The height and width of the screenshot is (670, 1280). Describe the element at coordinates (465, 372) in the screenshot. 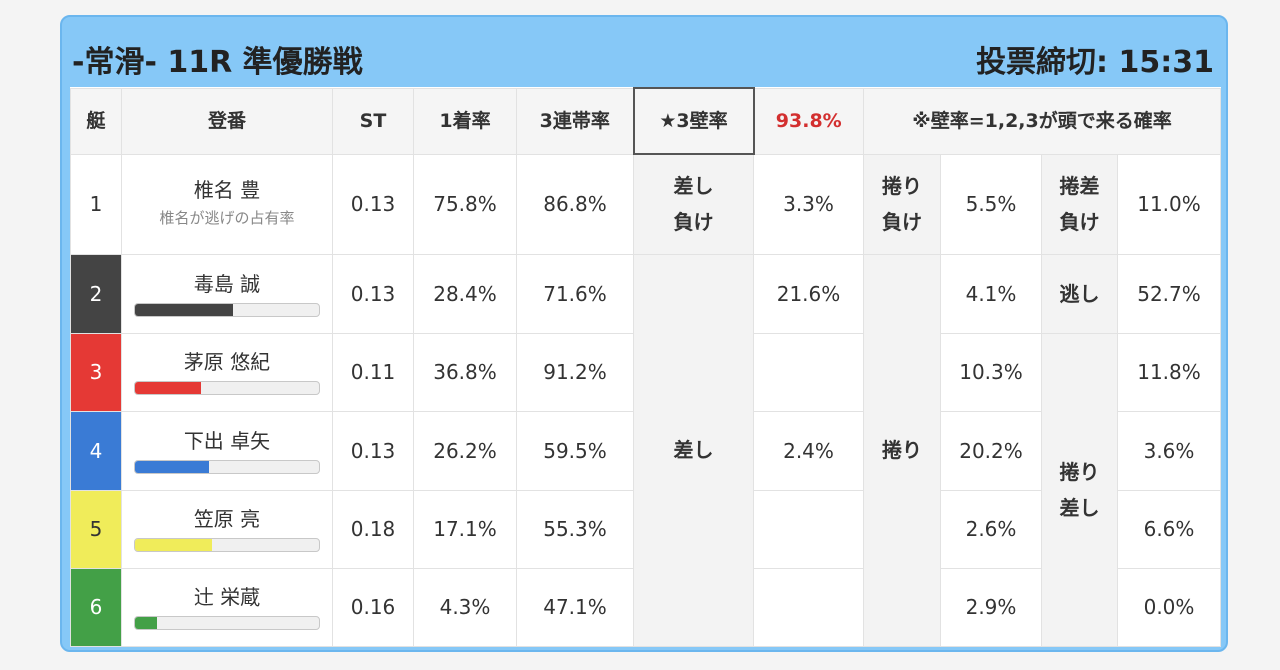

I see `win-rate: 36.8%` at that location.